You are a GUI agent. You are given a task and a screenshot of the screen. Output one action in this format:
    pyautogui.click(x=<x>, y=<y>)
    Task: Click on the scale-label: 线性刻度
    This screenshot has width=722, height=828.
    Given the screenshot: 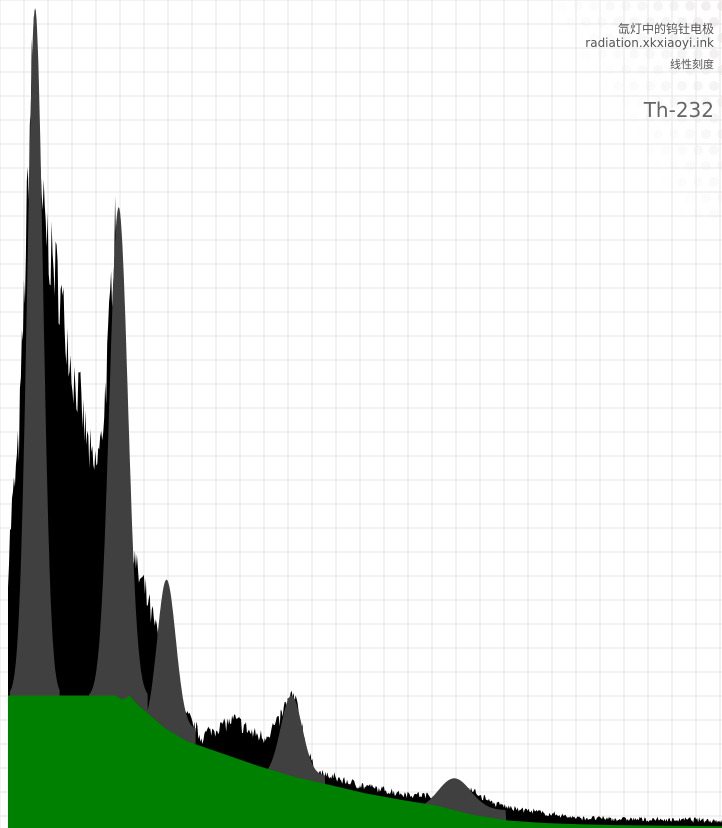 What is the action you would take?
    pyautogui.click(x=692, y=64)
    